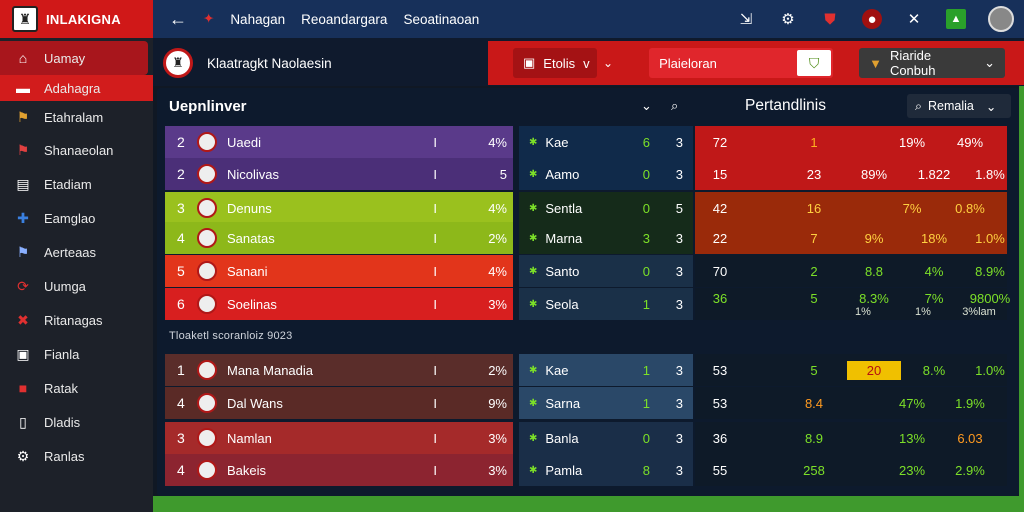 The image size is (1024, 512). What do you see at coordinates (830, 19) in the screenshot?
I see `club-shield-icon: ⛊` at bounding box center [830, 19].